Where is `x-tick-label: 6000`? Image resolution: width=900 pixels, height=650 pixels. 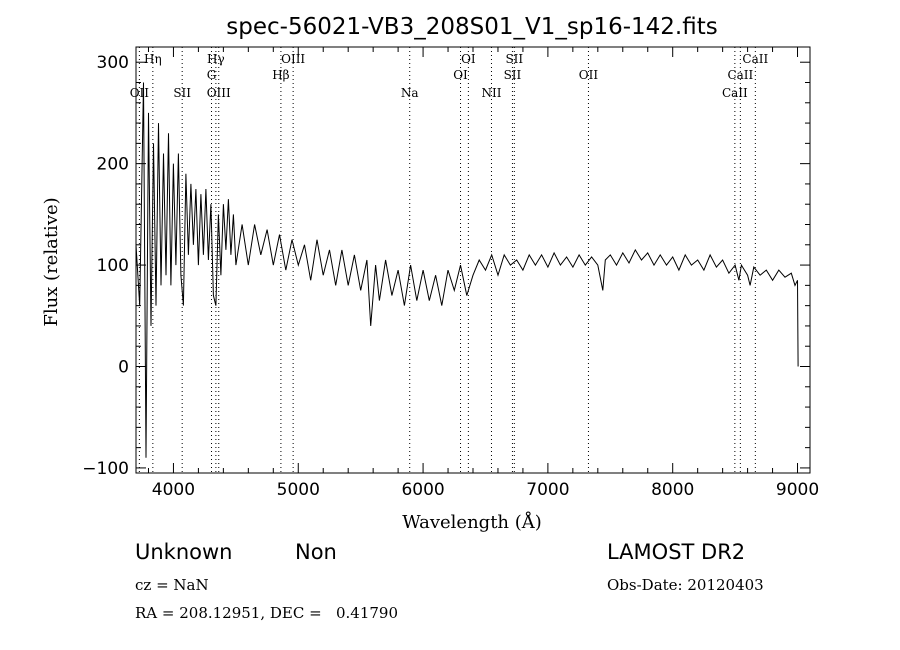
x-tick-label: 6000 is located at coordinates (422, 490).